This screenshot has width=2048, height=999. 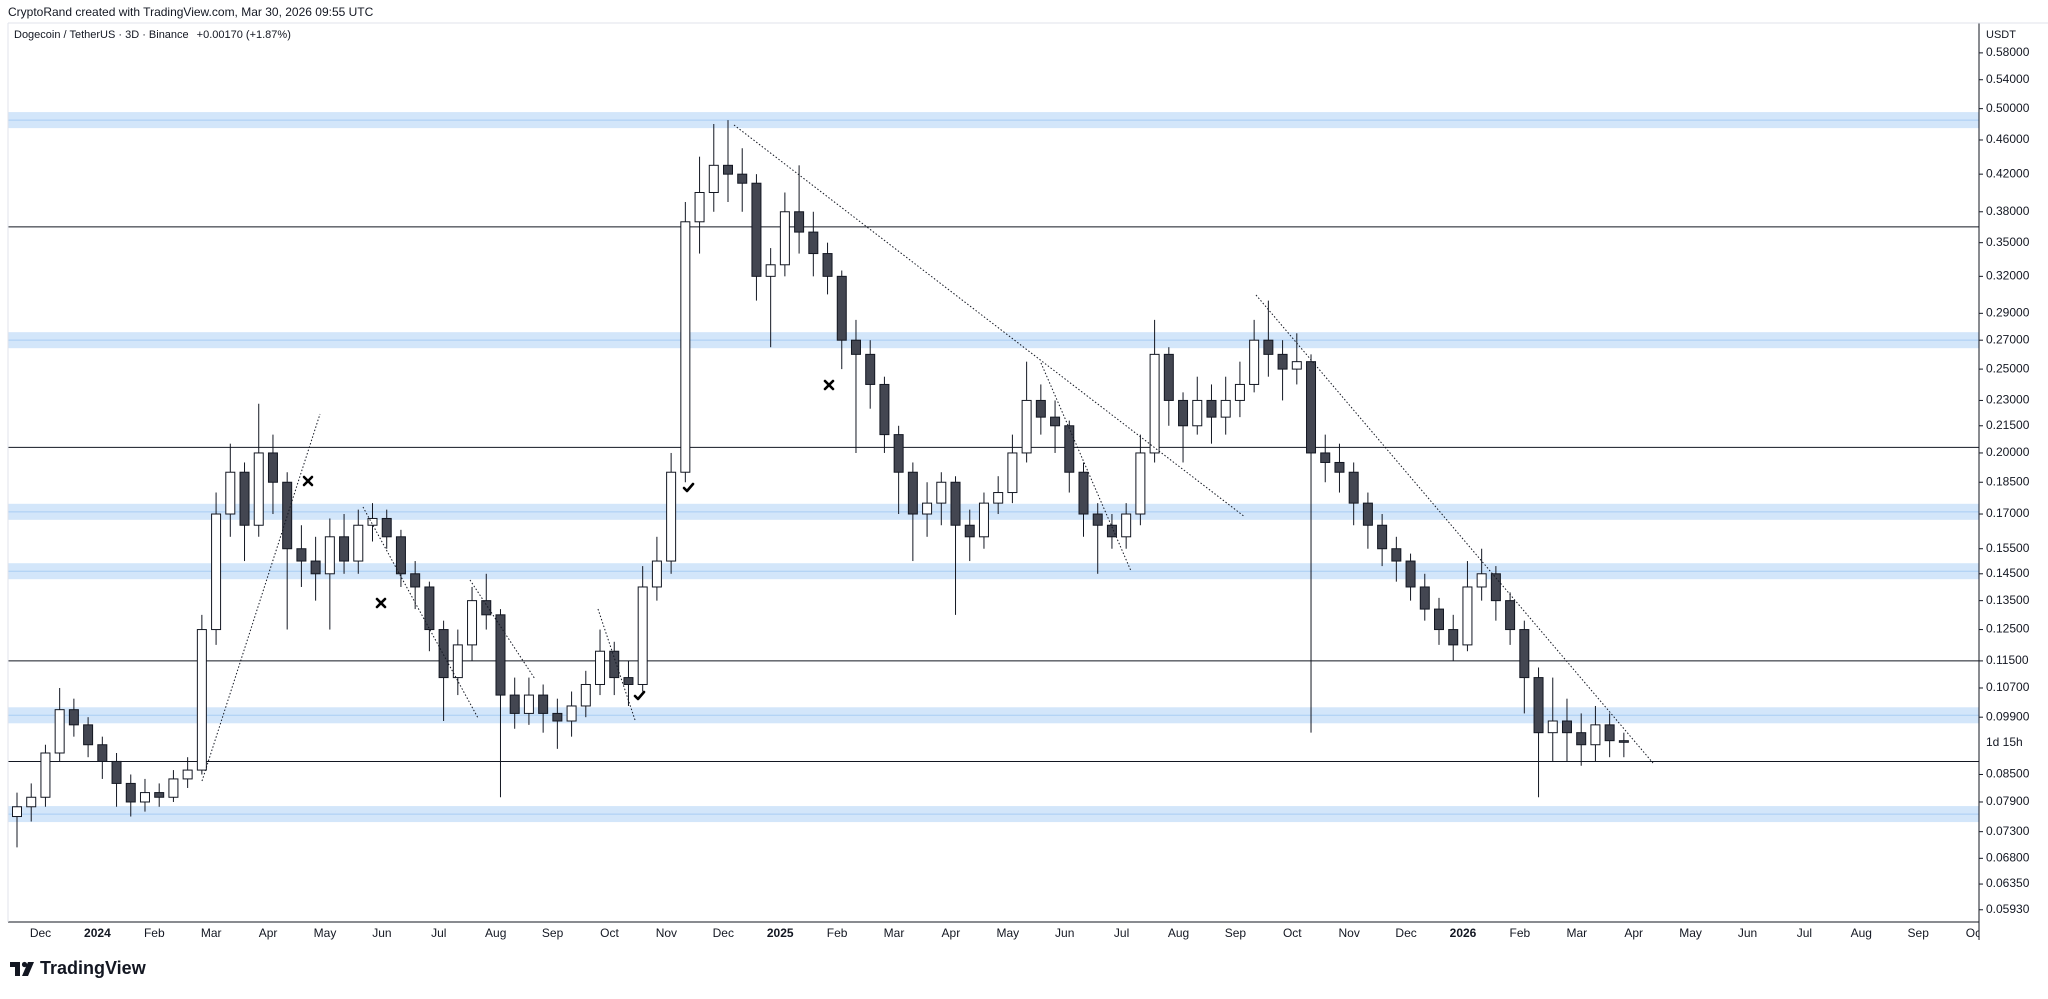 What do you see at coordinates (2008, 629) in the screenshot?
I see `y-tick-label: 0.12500` at bounding box center [2008, 629].